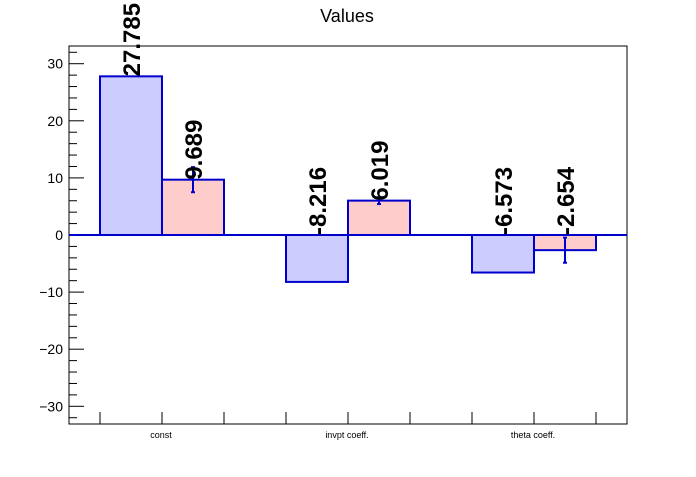 This screenshot has width=696, height=477. Describe the element at coordinates (161, 435) in the screenshot. I see `x-category-label: const` at that location.